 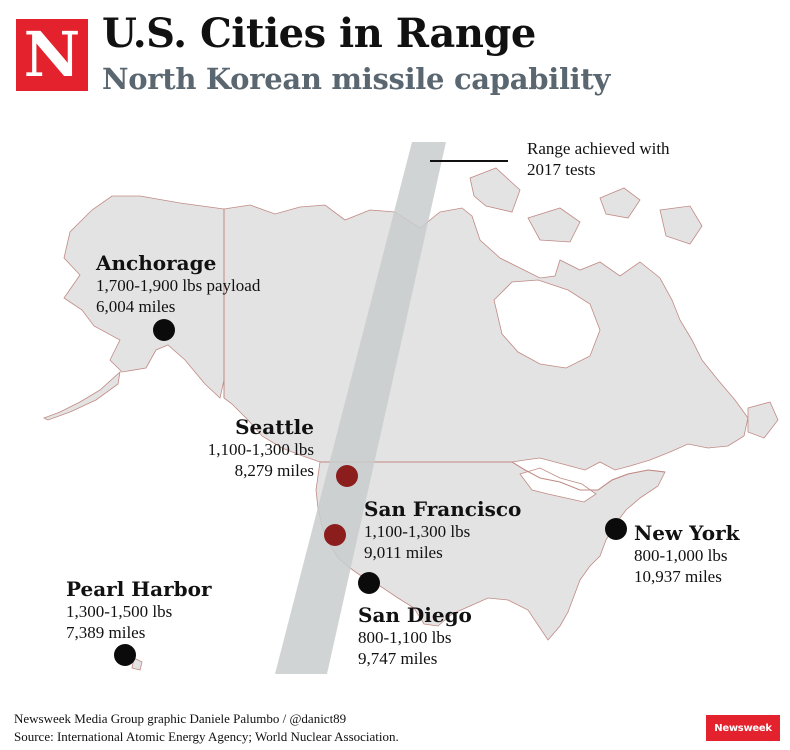 I want to click on alaska-land, so click(x=144, y=297).